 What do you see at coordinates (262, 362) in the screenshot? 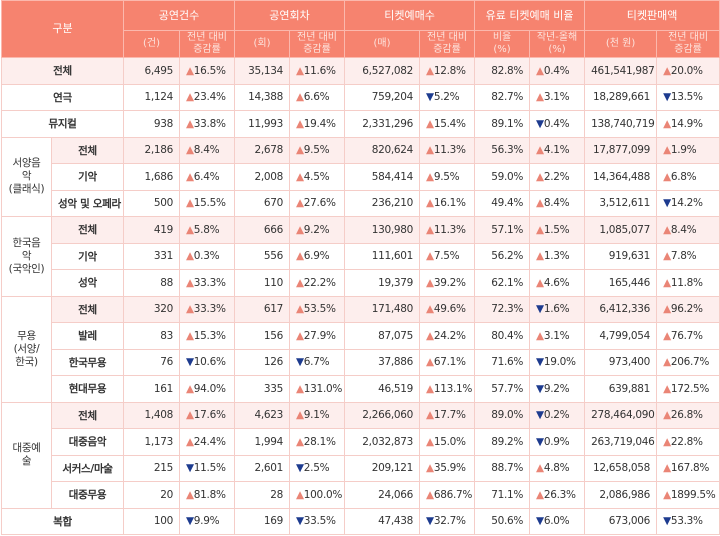
I see `value-cell: 126` at bounding box center [262, 362].